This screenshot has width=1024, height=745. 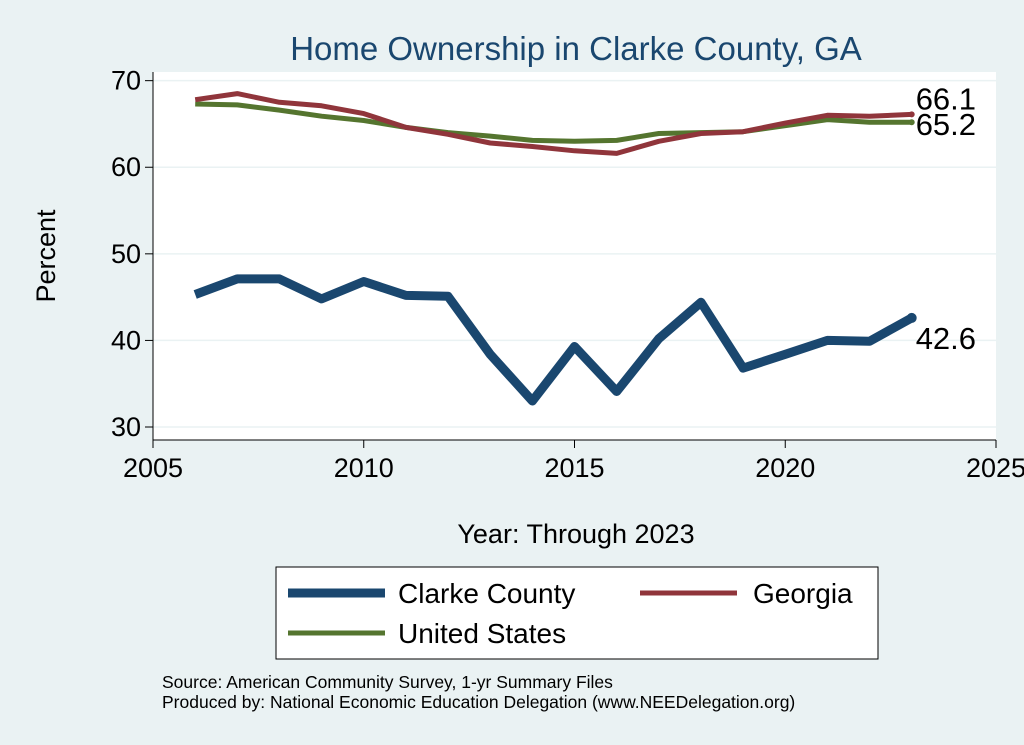 I want to click on x-axis-title: Year: Through 2023, so click(x=575, y=534).